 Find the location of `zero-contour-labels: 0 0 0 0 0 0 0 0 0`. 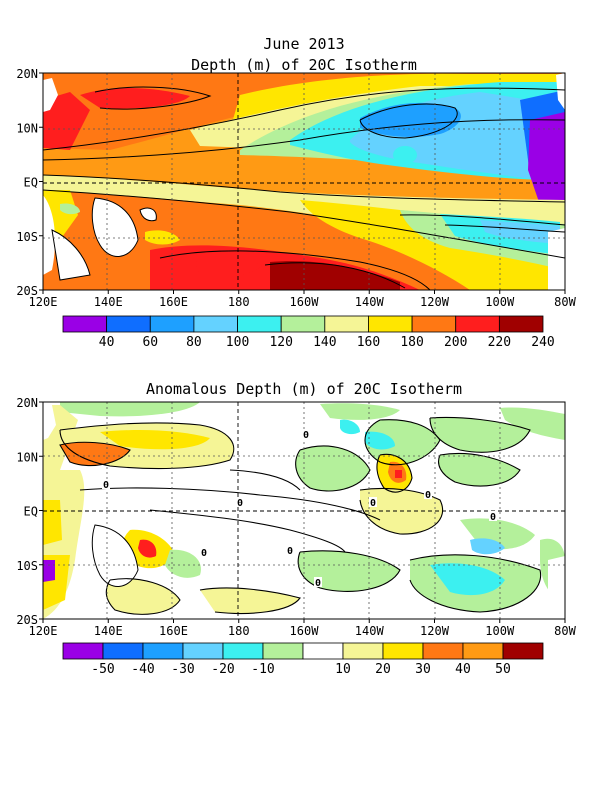

zero-contour-labels: 0 0 0 0 0 0 0 0 0 is located at coordinates (299, 509).